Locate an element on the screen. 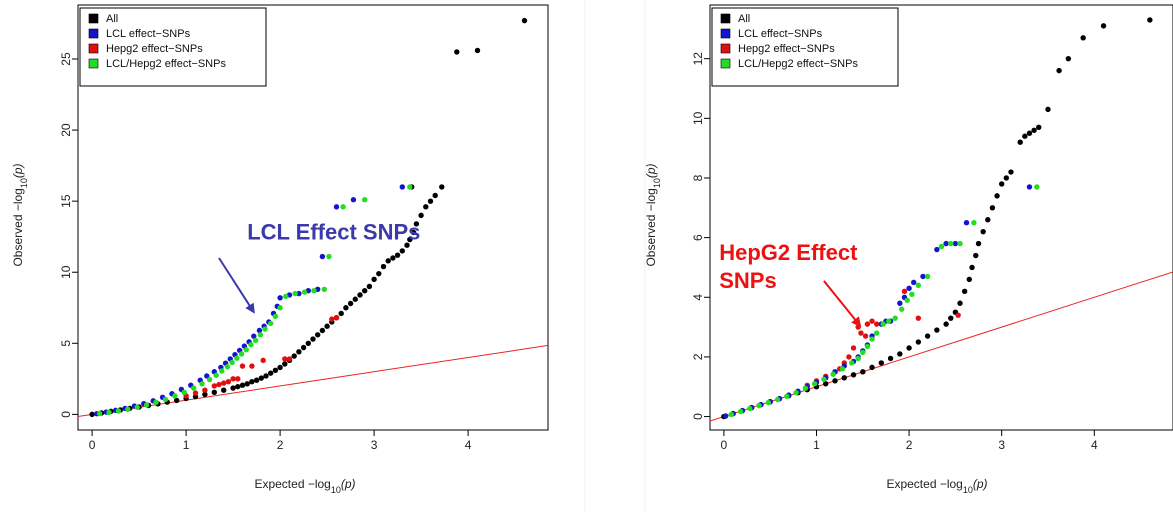 This screenshot has width=1173, height=512. legend-swatch-all is located at coordinates (725, 18).